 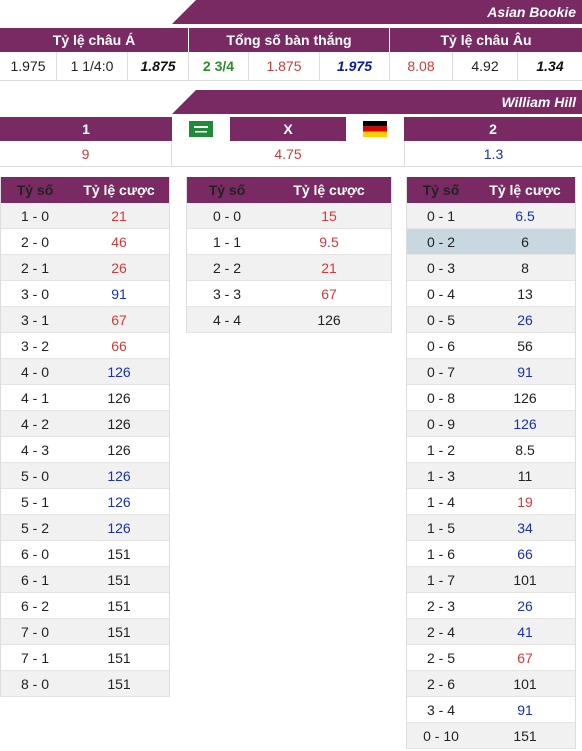 I want to click on table-row: 0 - 6 56, so click(x=491, y=346).